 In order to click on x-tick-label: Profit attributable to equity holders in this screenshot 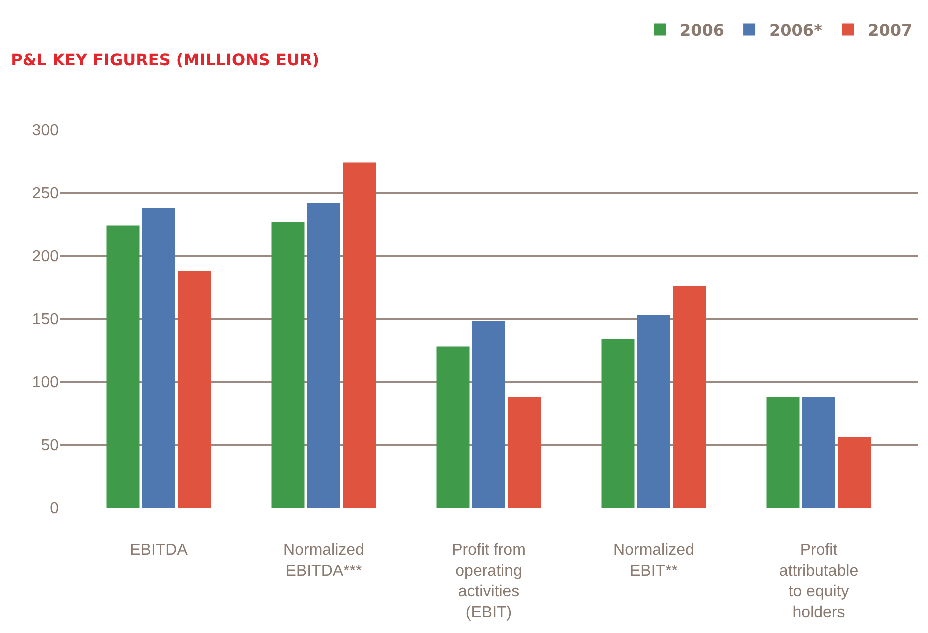, I will do `click(819, 582)`.